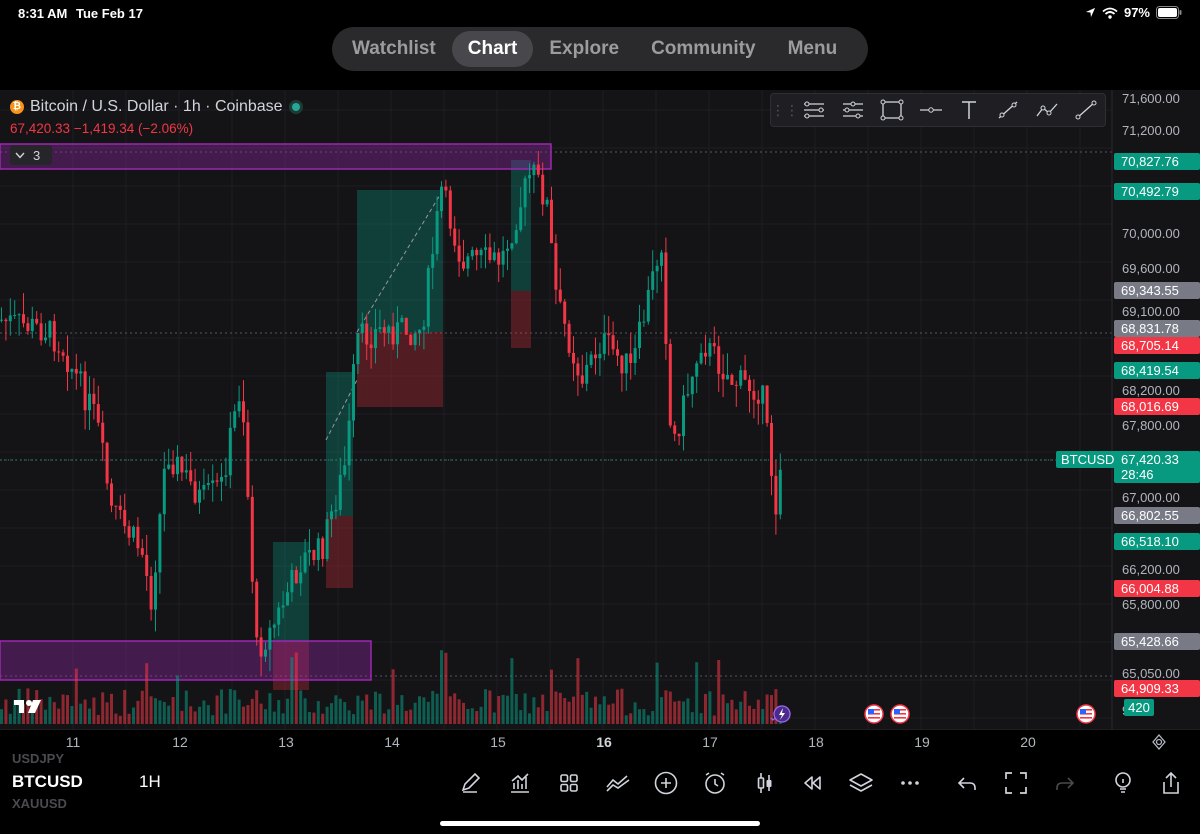 Image resolution: width=1200 pixels, height=834 pixels. Describe the element at coordinates (618, 783) in the screenshot. I see `compare-icon` at that location.